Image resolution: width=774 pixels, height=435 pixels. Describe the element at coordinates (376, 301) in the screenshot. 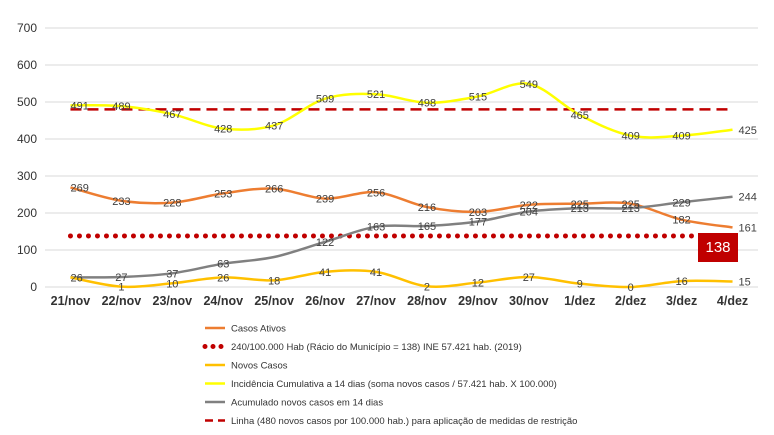

I see `x-tick-label: 27/nov` at that location.